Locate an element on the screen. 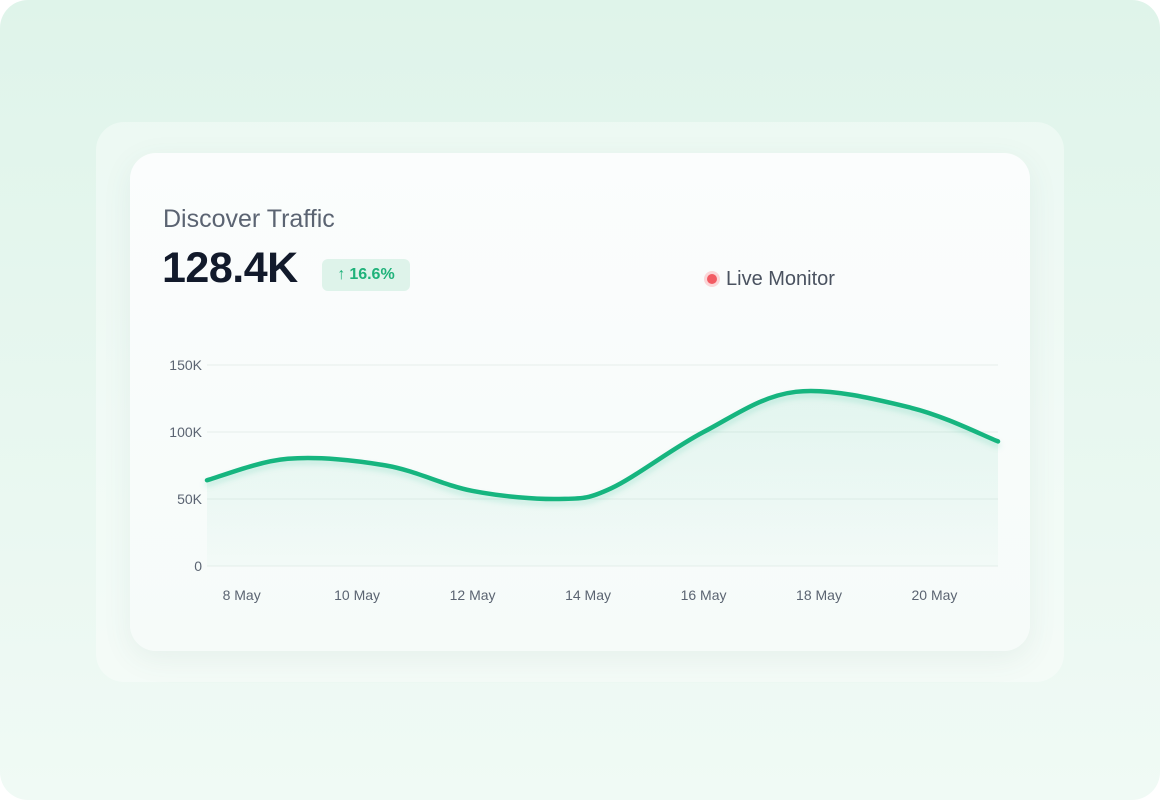 This screenshot has height=800, width=1160. arrow-up-icon: ↑ is located at coordinates (341, 274).